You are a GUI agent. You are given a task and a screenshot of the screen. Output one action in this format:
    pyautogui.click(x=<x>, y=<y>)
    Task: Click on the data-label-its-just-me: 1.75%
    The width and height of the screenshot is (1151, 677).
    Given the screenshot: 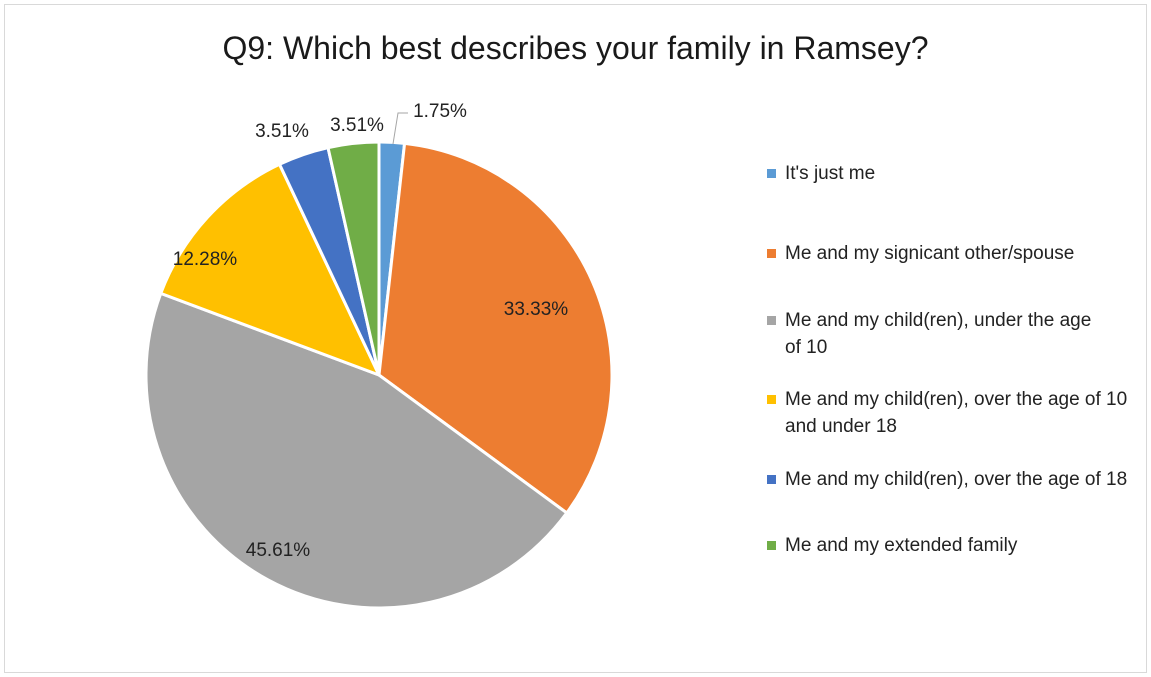 What is the action you would take?
    pyautogui.click(x=440, y=111)
    